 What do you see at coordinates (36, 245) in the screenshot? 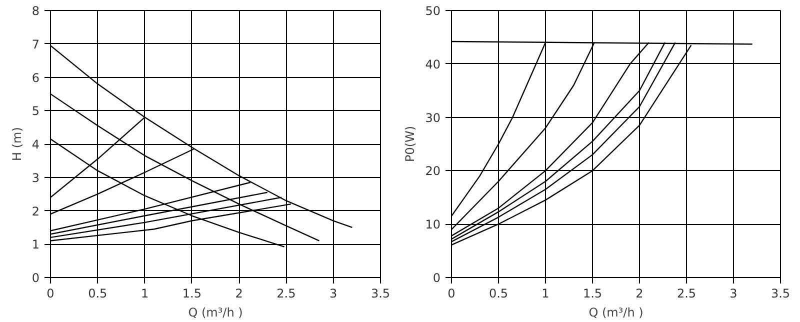
I see `y-tick-label: 1` at bounding box center [36, 245].